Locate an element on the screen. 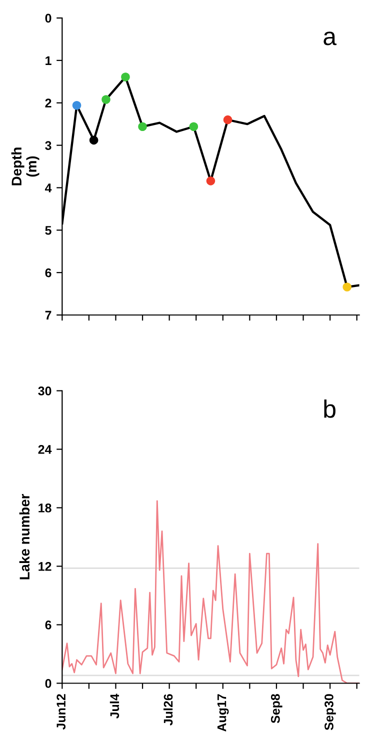  y-tick-label: 4 is located at coordinates (48, 188).